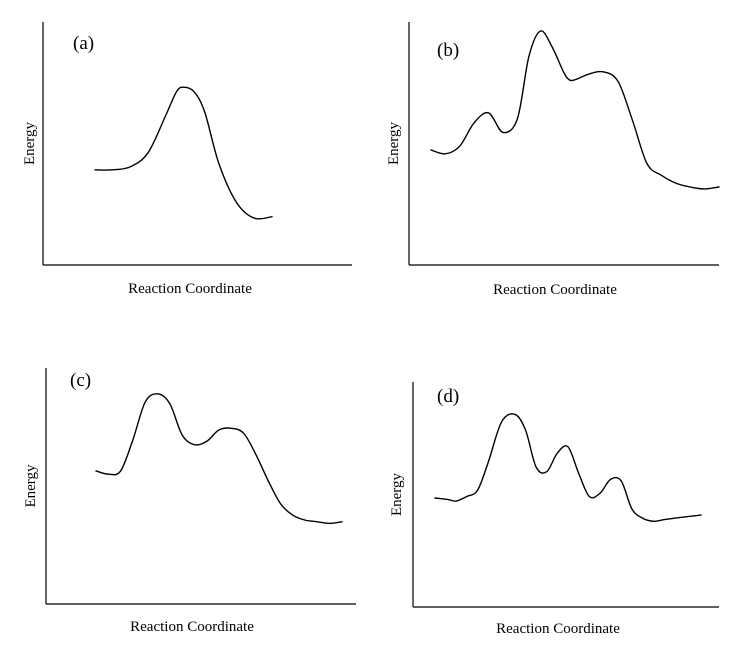  I want to click on panel-label: (b), so click(448, 50).